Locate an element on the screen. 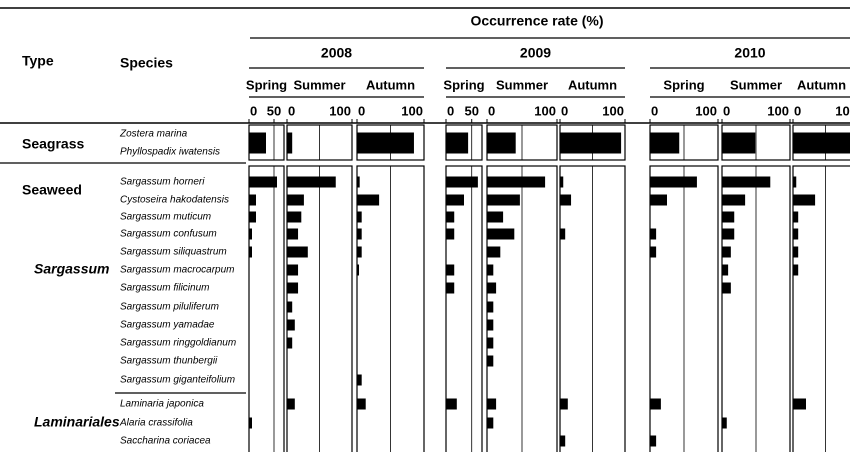  subgroup-label: Sargassum is located at coordinates (71, 269).